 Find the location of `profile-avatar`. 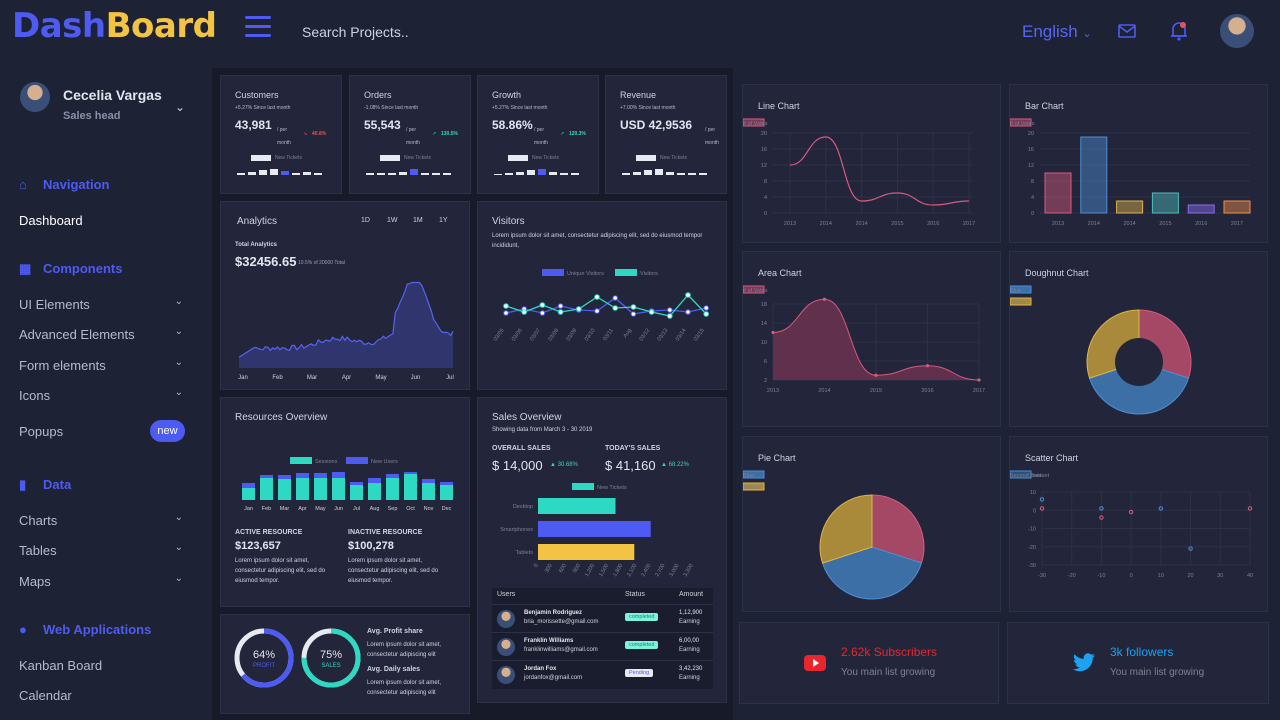

profile-avatar is located at coordinates (35, 97).